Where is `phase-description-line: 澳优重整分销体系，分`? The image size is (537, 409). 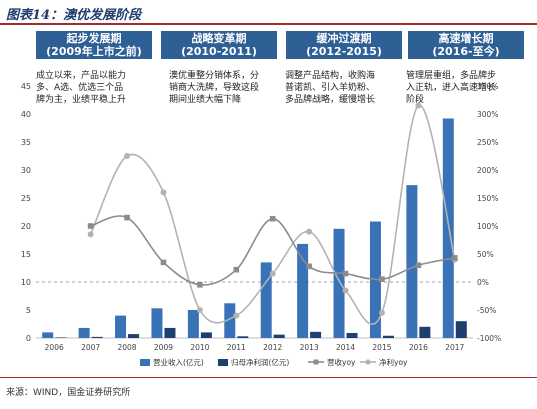 phase-description-line: 澳优重整分销体系，分 is located at coordinates (214, 76).